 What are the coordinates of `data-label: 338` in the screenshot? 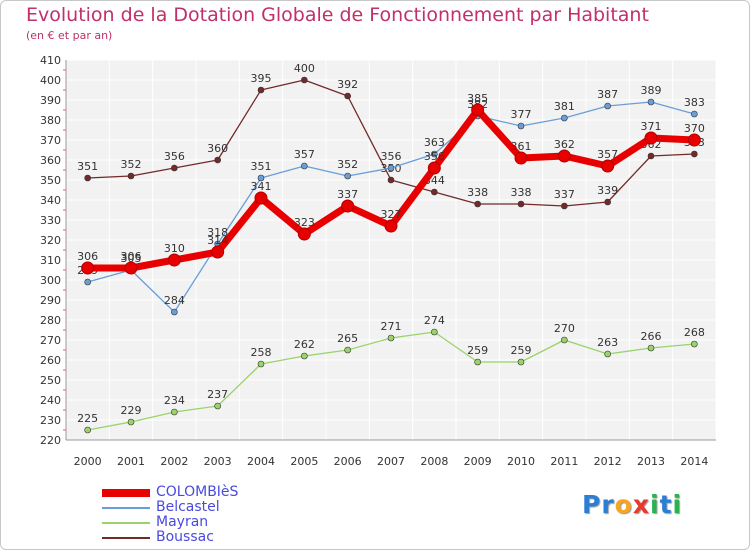 It's located at (521, 192).